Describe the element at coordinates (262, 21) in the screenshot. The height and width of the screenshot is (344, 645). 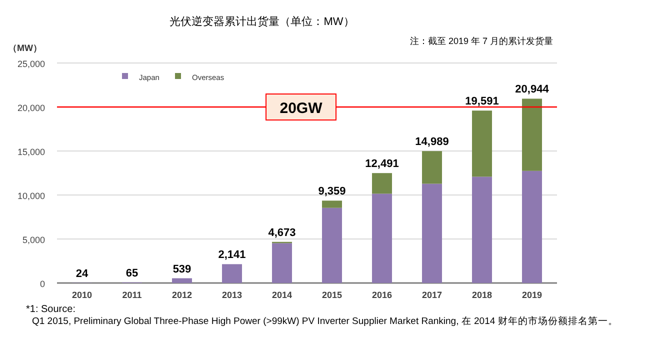
I see `chart-title: 光伏逆变器累计出货量（单位：MW）` at that location.